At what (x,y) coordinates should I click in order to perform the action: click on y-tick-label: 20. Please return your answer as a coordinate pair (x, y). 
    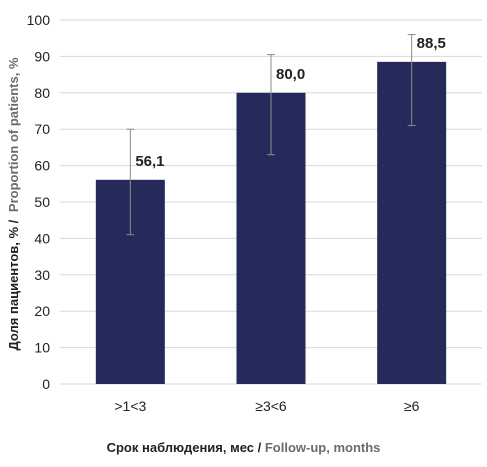
    Looking at the image, I should click on (42, 311).